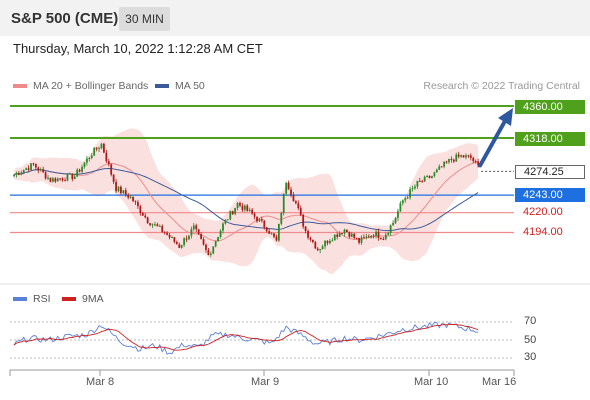  Describe the element at coordinates (530, 357) in the screenshot. I see `rsi-tick-30: 30` at that location.